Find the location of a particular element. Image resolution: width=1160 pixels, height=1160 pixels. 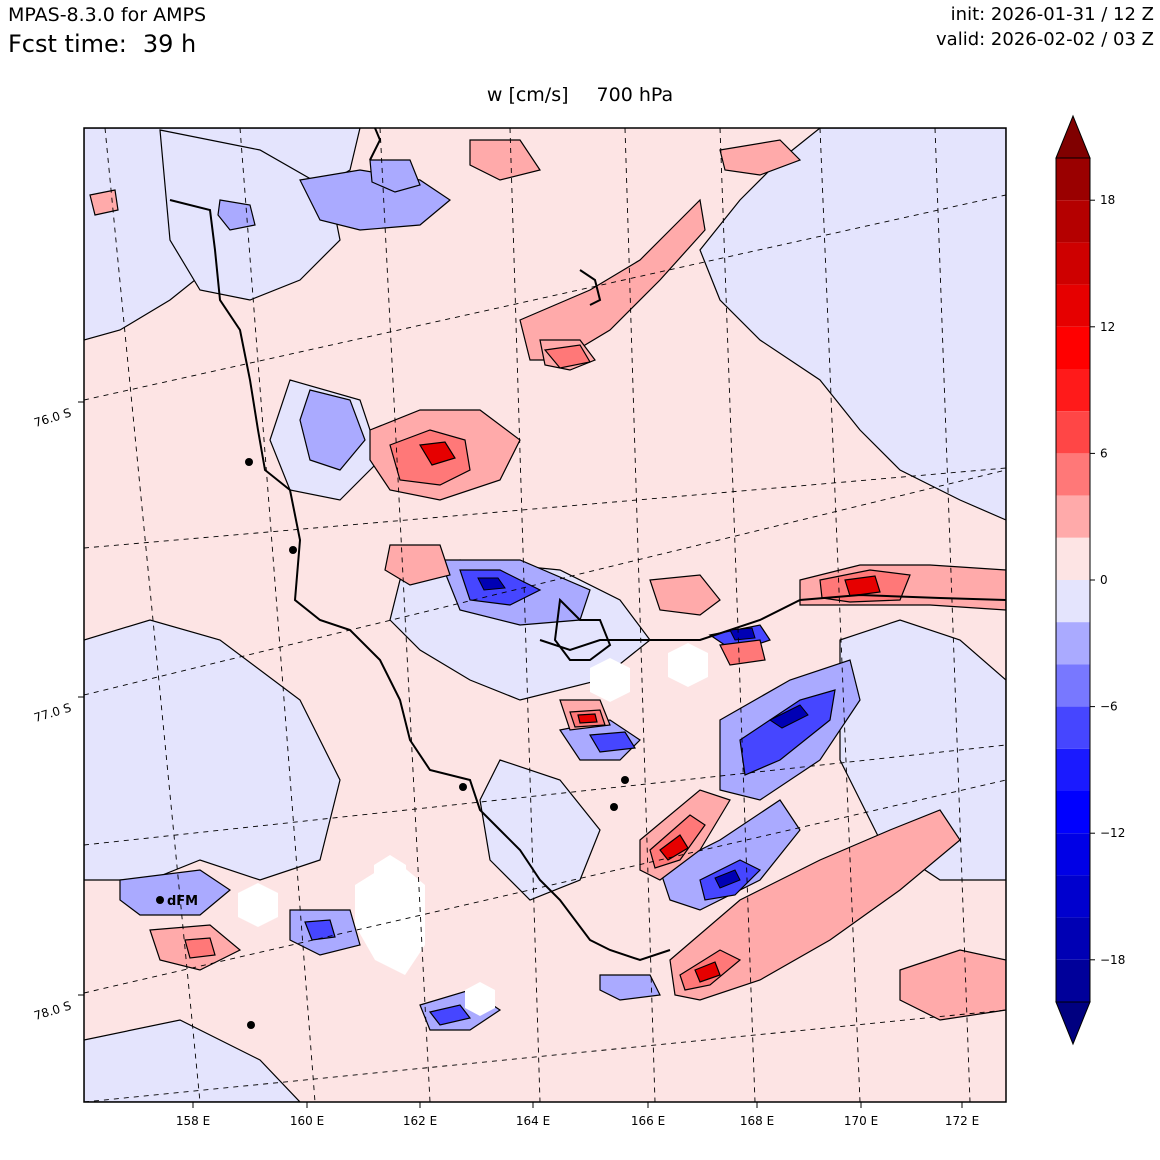

colorbar-extension-min is located at coordinates (1073, 1023).